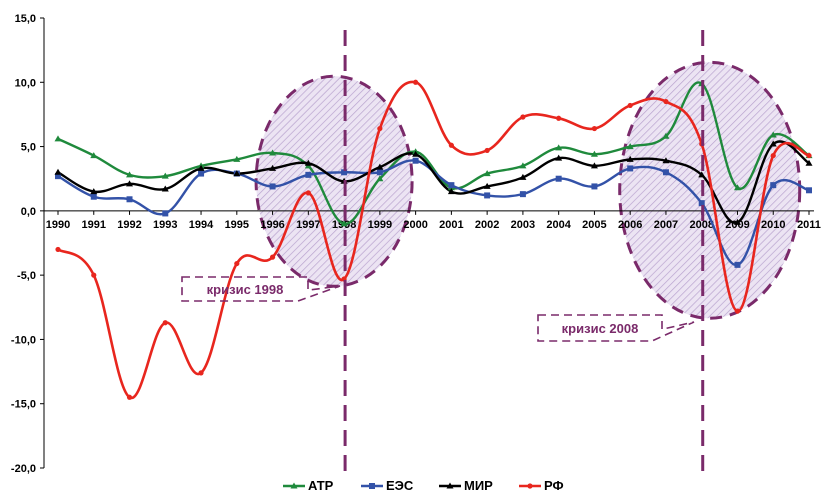 The height and width of the screenshot is (499, 822). What do you see at coordinates (666, 225) in the screenshot?
I see `x-tick-label: 2007` at bounding box center [666, 225].